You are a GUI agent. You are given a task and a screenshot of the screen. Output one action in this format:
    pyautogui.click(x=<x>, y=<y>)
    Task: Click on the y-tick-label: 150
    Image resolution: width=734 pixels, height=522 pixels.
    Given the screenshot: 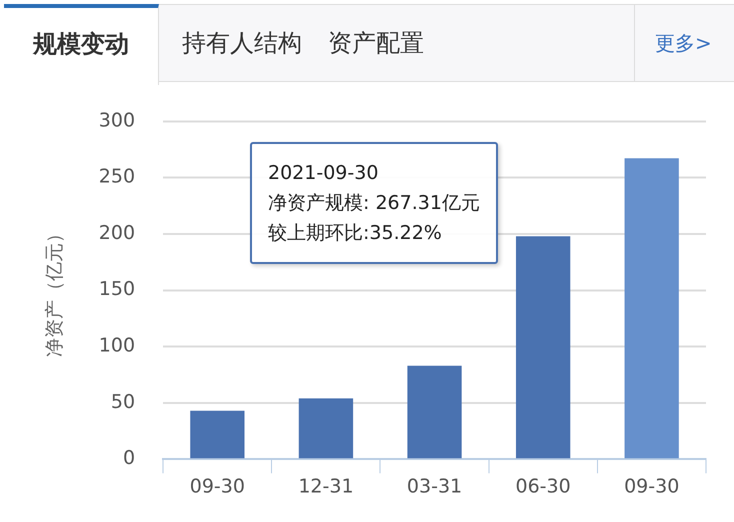 What is the action you would take?
    pyautogui.click(x=117, y=289)
    